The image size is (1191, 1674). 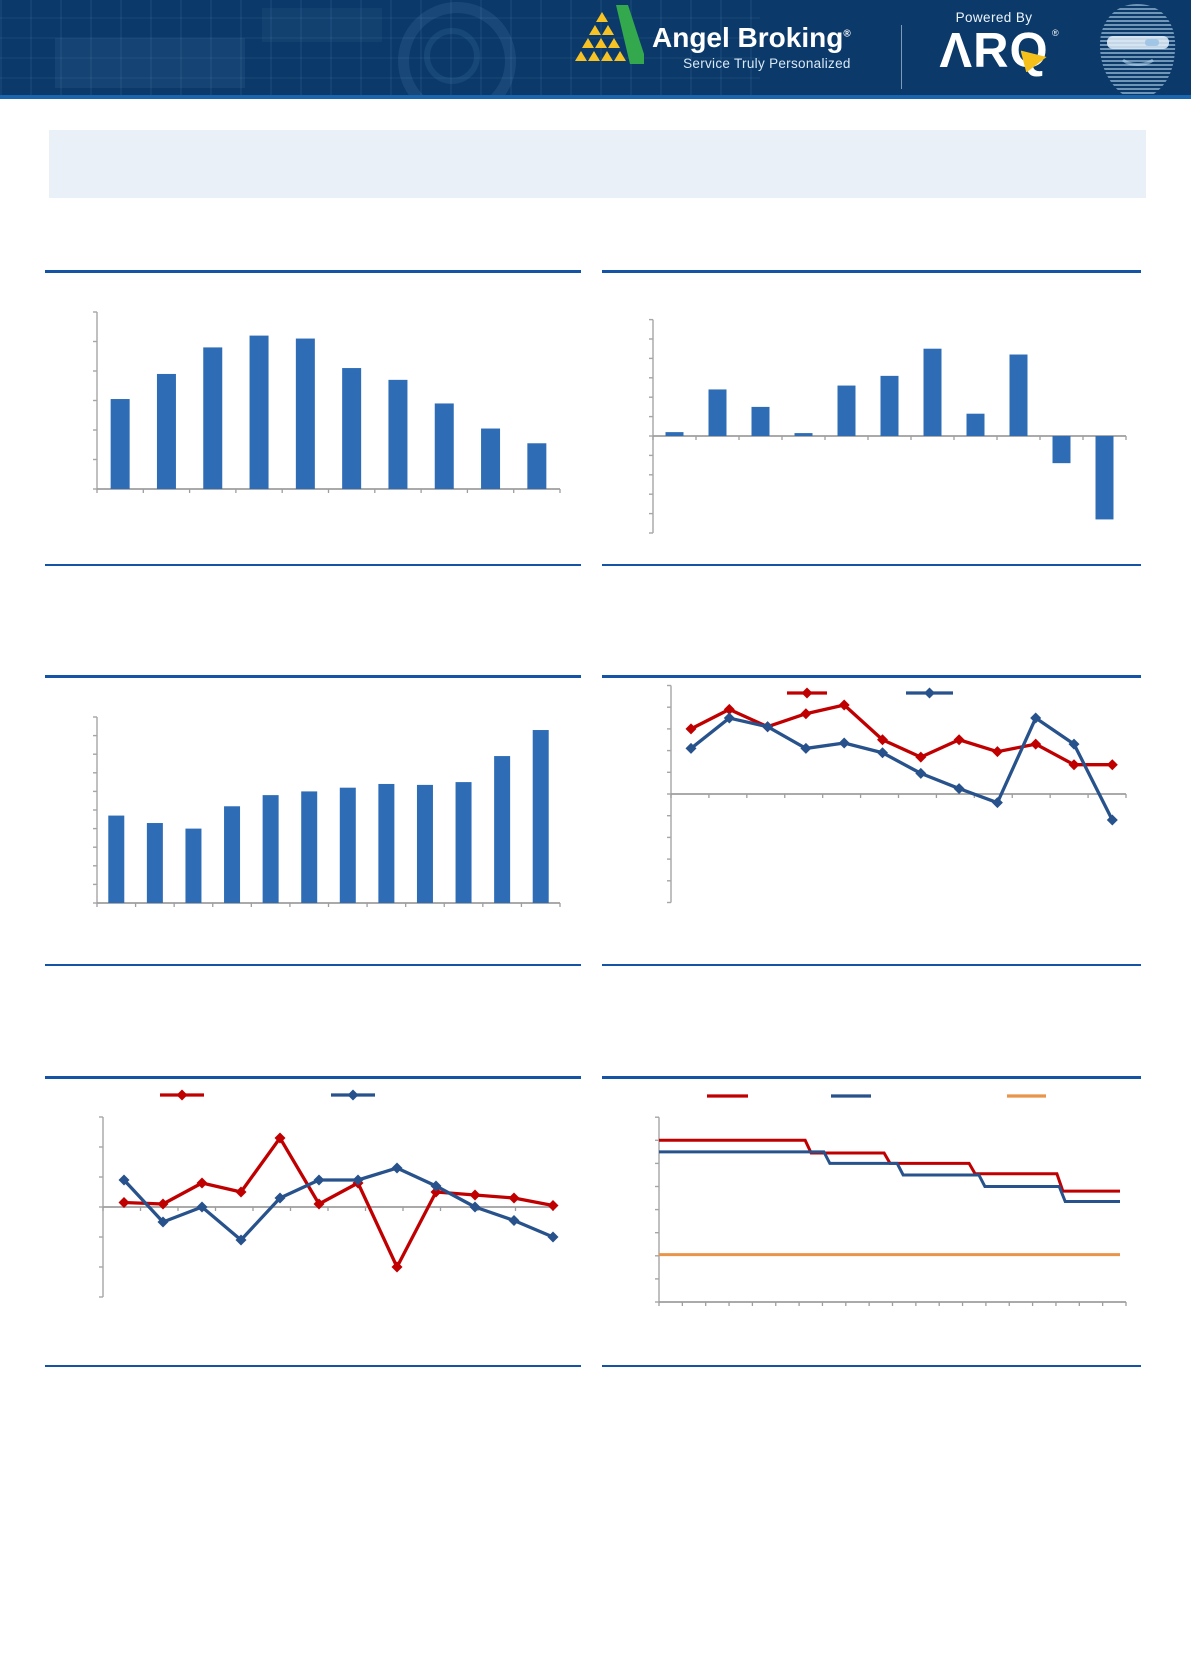 I want to click on chart-r3-left, so click(x=329, y=1193).